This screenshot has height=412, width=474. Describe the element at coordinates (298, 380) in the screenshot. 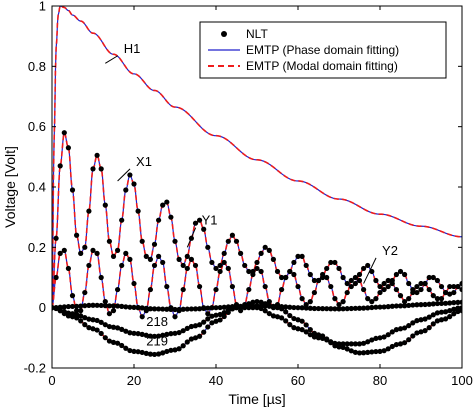

I see `x-tick-label: 60` at that location.